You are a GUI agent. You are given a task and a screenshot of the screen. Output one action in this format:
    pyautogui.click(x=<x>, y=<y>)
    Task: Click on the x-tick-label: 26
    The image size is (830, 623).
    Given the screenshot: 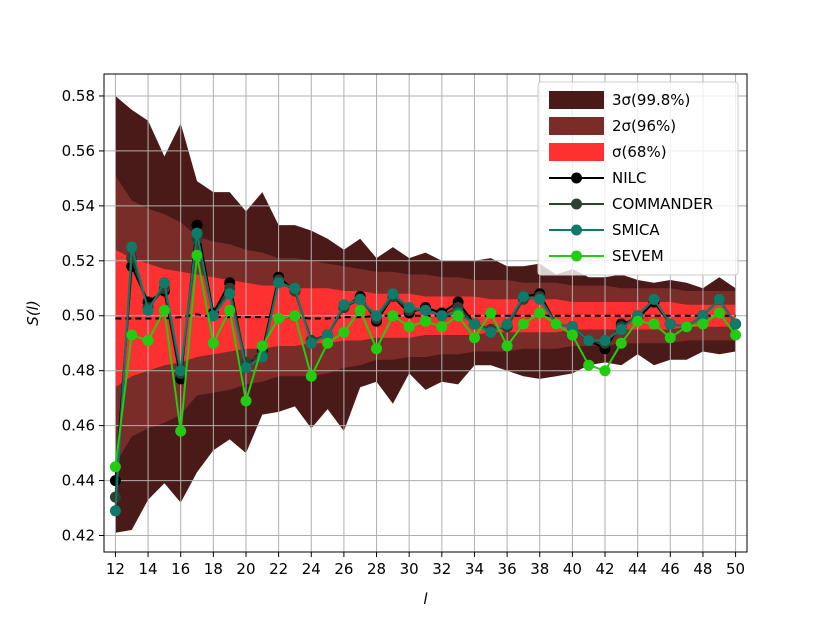 What is the action you would take?
    pyautogui.click(x=343, y=569)
    